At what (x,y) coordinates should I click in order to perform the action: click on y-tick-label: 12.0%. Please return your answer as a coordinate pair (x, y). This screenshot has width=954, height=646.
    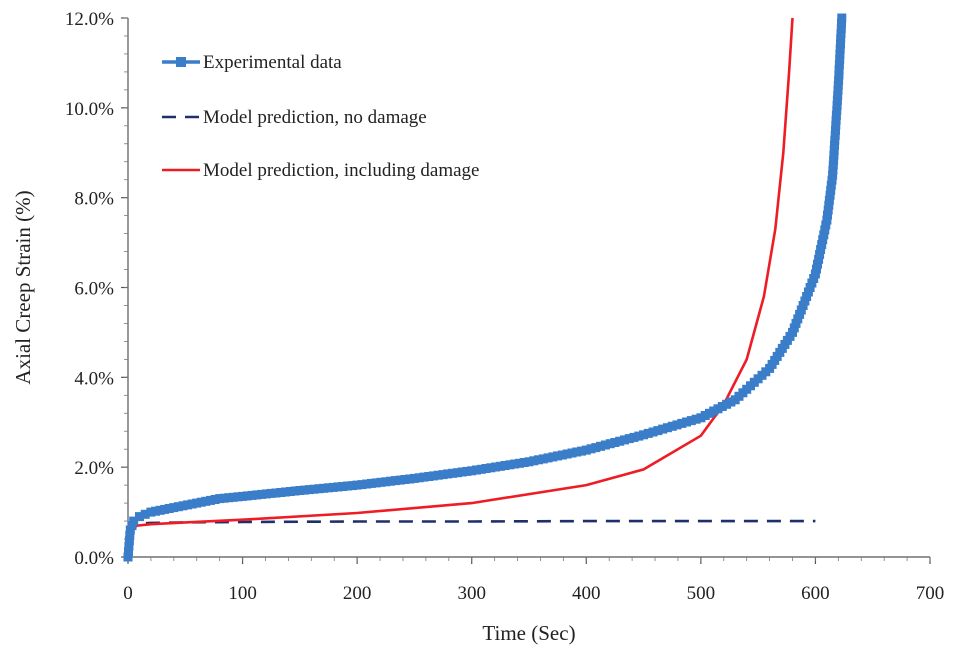
    Looking at the image, I should click on (89, 19).